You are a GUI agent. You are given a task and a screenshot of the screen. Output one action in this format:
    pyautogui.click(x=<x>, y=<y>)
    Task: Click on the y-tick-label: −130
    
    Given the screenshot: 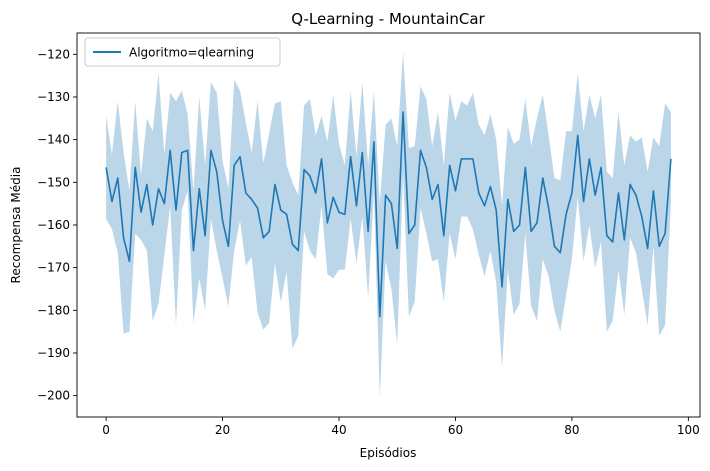 What is the action you would take?
    pyautogui.click(x=53, y=97)
    